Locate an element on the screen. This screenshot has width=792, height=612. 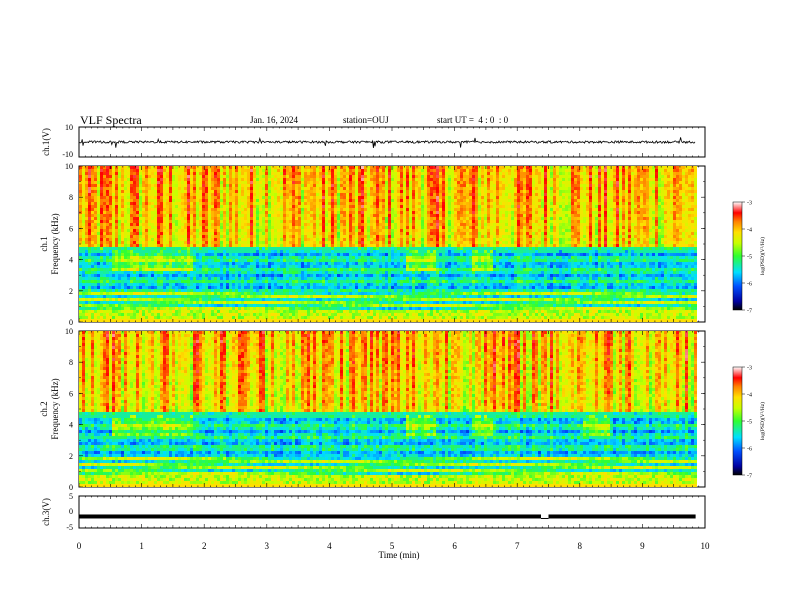
x-tick-label: 2 is located at coordinates (204, 546).